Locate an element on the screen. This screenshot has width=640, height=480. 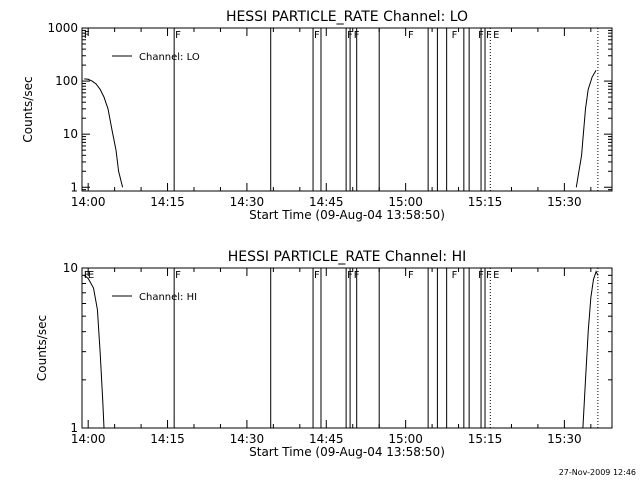
plot1-x-tick-label: 15:00 is located at coordinates (405, 202).